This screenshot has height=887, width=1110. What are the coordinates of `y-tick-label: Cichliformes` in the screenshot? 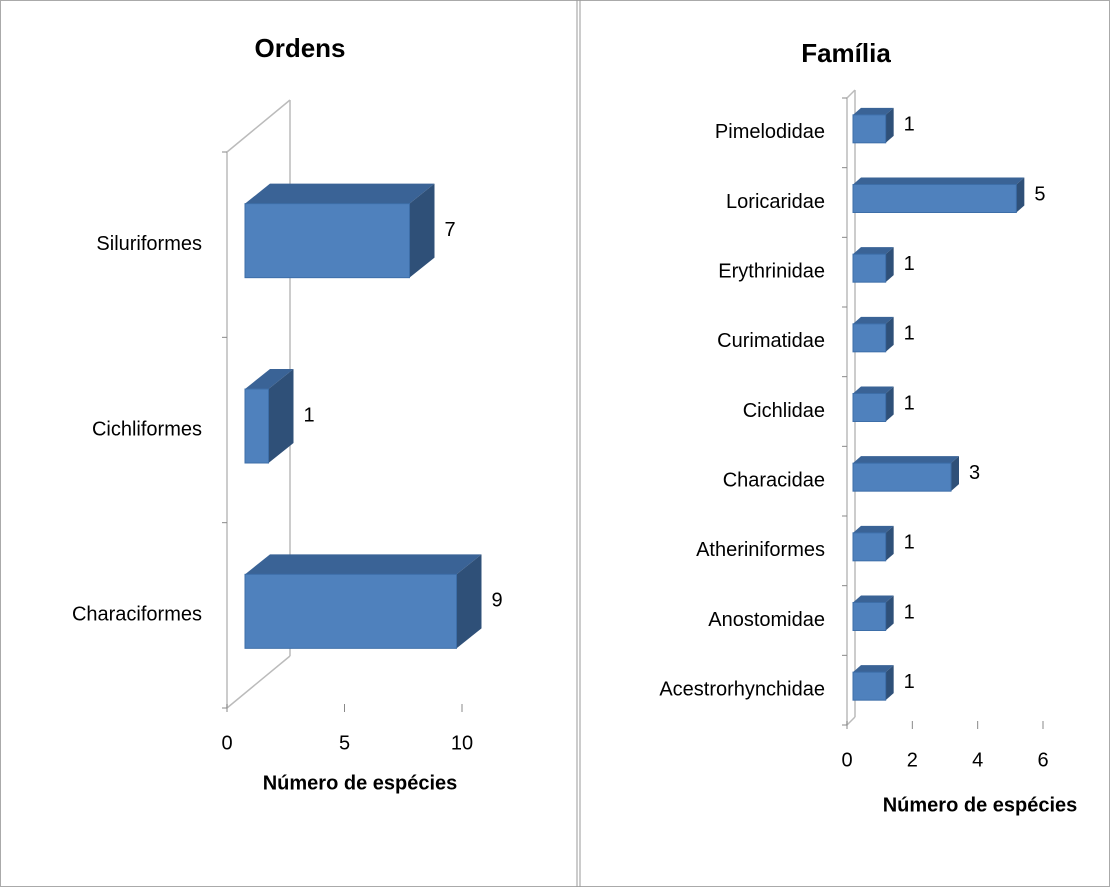 It's located at (147, 429).